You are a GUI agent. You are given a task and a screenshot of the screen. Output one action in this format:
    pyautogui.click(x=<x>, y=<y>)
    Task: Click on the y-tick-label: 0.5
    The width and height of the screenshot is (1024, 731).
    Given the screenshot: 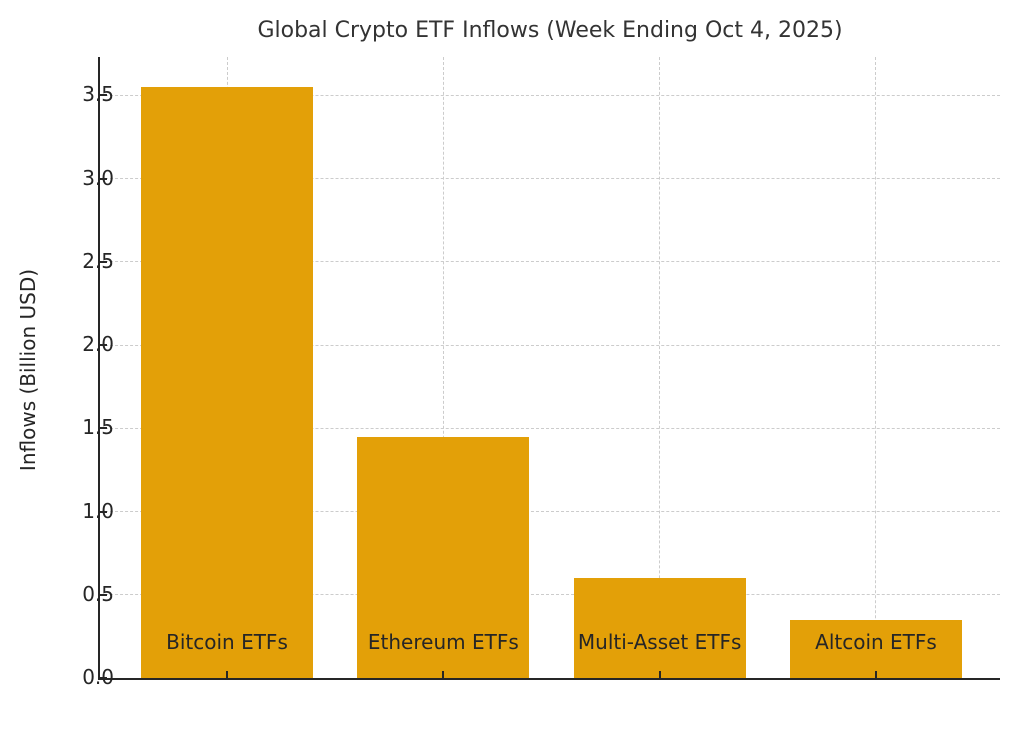 What is the action you would take?
    pyautogui.click(x=98, y=593)
    